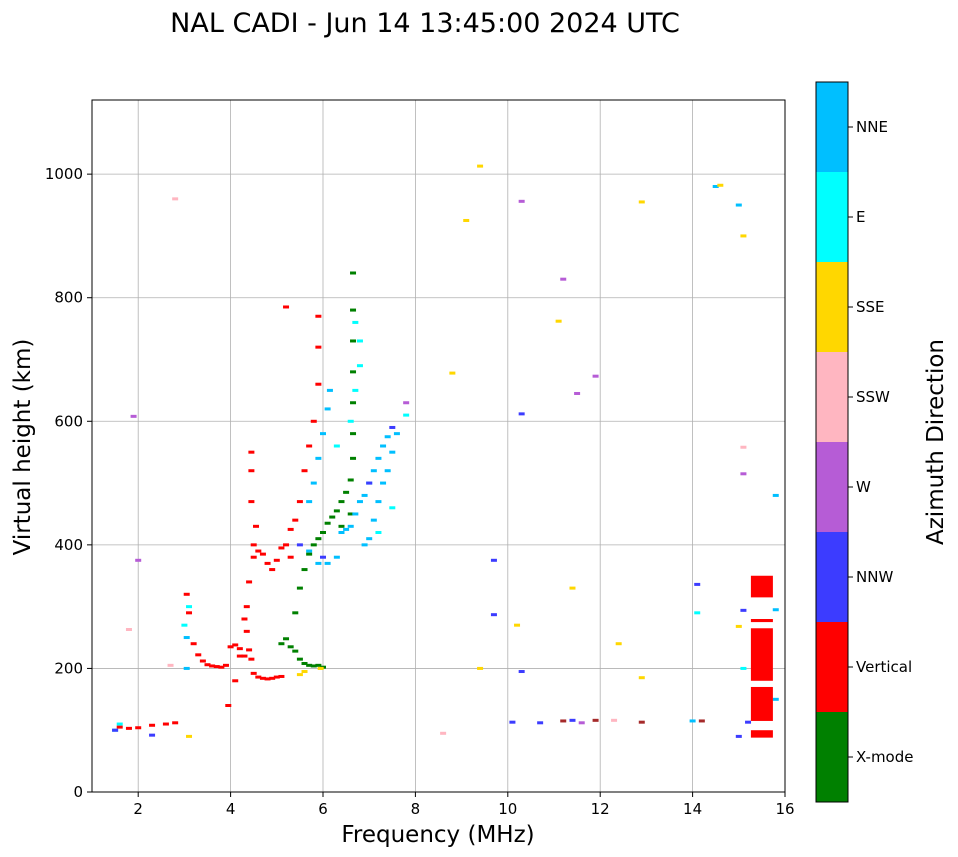 The image size is (958, 857). Describe the element at coordinates (425, 23) in the screenshot. I see `chart-title: NAL CADI - Jun 14 13:45:00 2024 UTC` at that location.